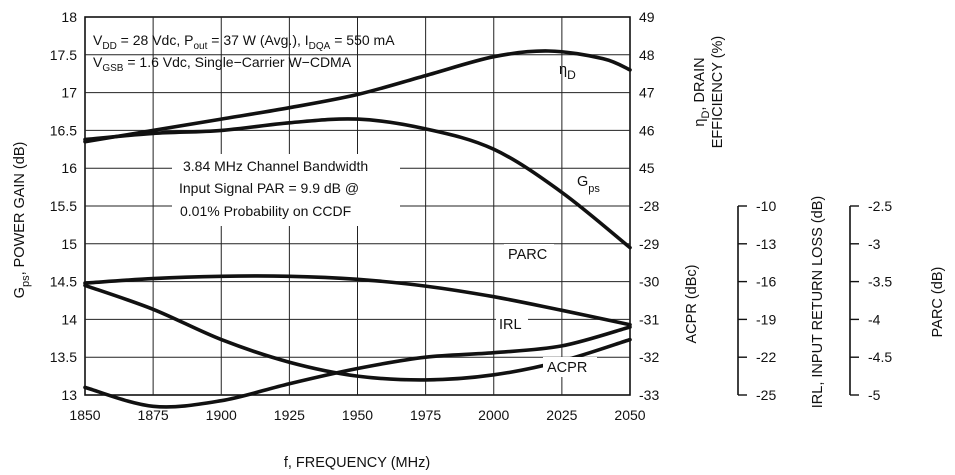  What do you see at coordinates (649, 244) in the screenshot?
I see `right-lower-tick-label: -29` at bounding box center [649, 244].